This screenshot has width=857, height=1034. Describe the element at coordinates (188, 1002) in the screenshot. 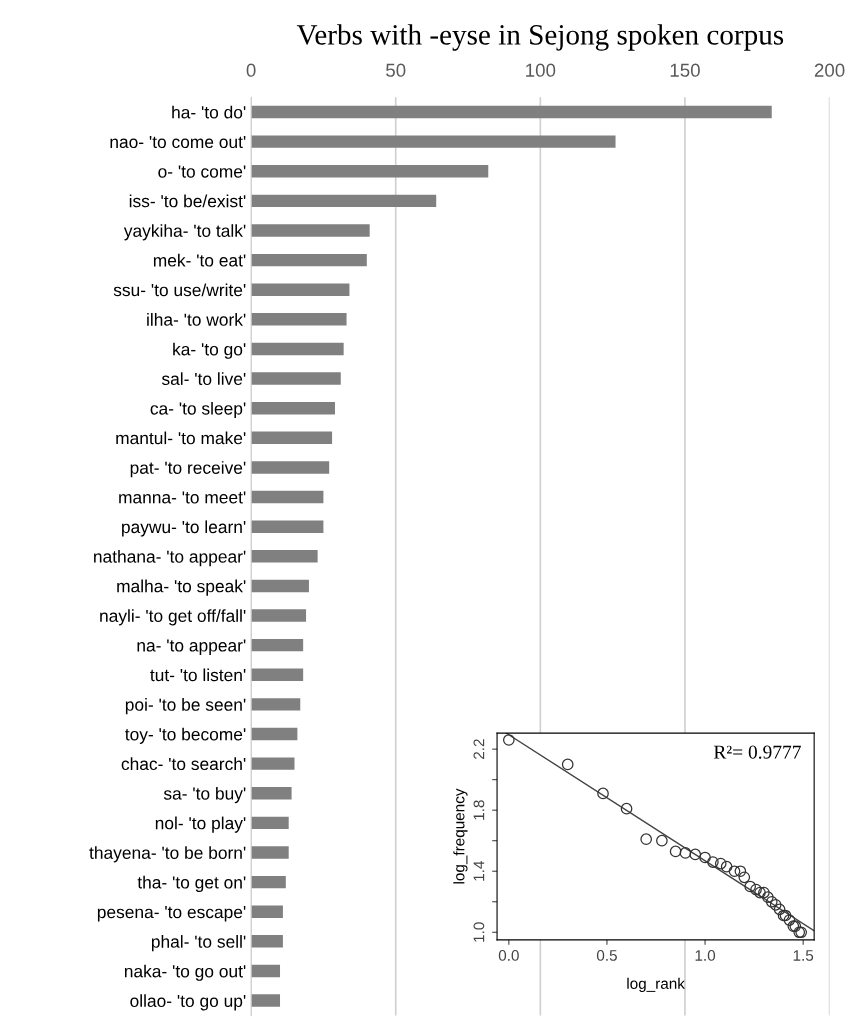

I see `y-tick-label: ollao- 'to go up'` at that location.